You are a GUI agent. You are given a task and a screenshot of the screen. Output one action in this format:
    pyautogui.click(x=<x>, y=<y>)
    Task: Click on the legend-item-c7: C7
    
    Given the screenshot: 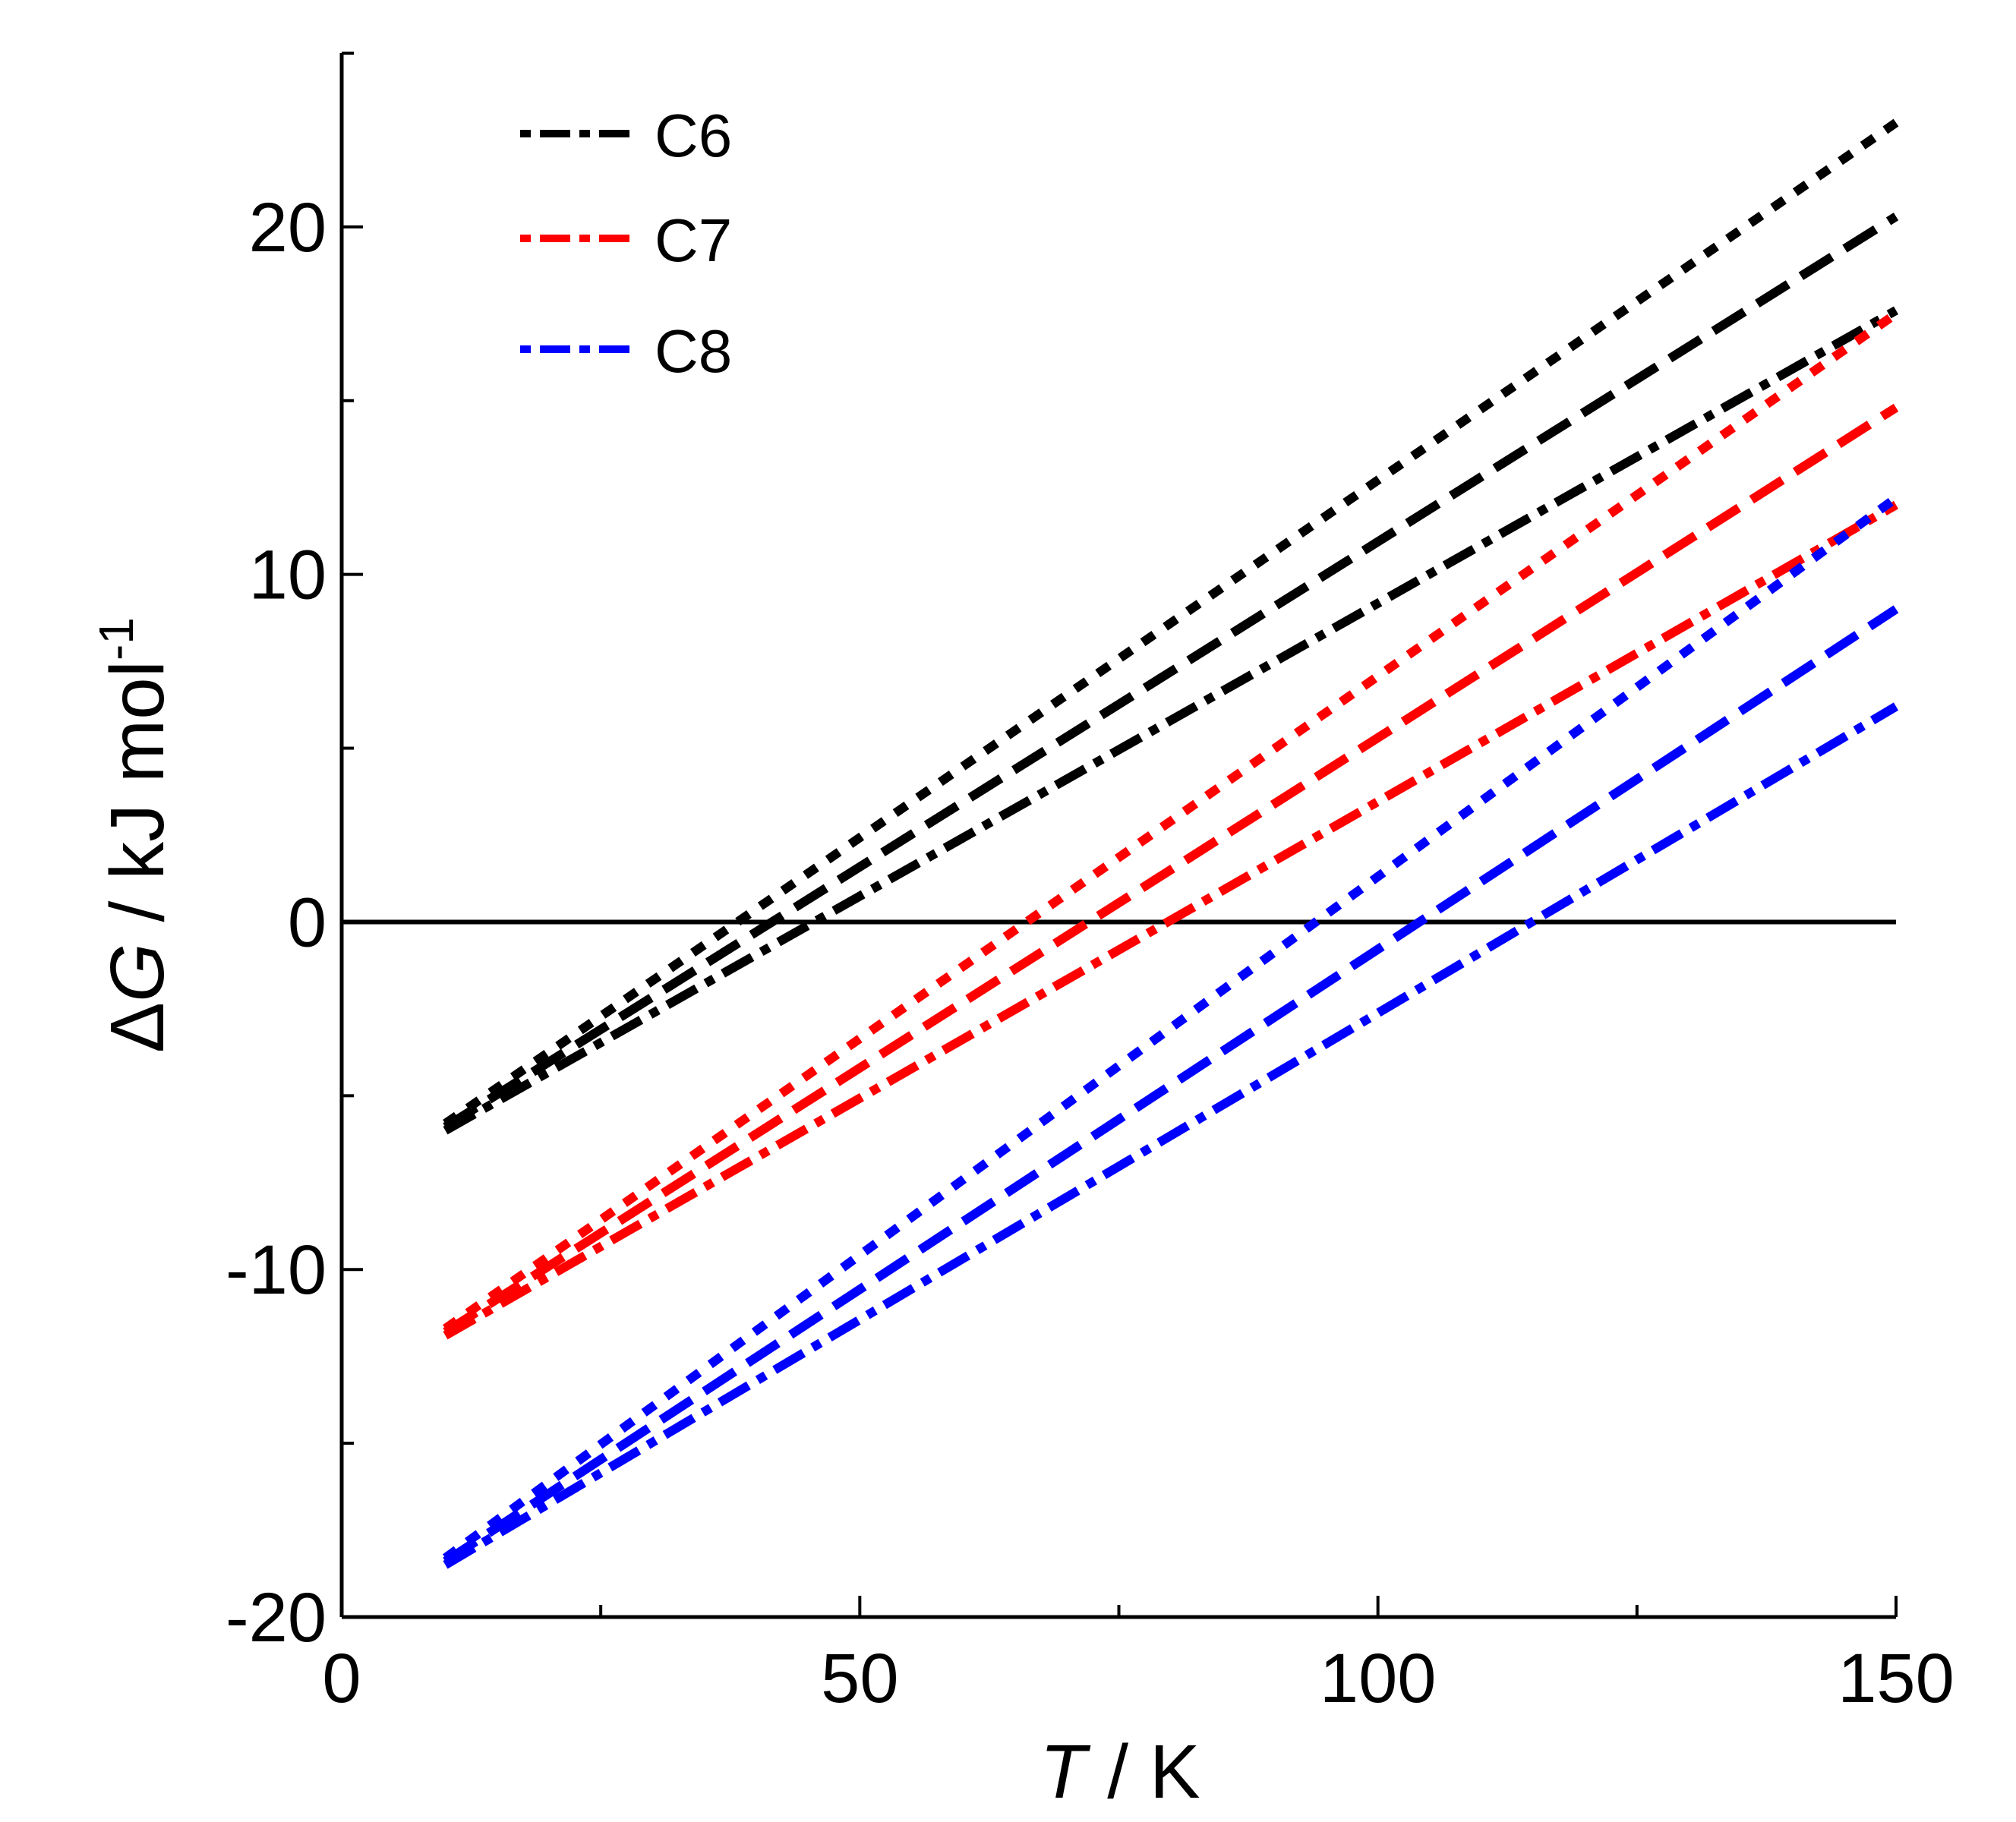 What is the action you would take?
    pyautogui.click(x=626, y=240)
    